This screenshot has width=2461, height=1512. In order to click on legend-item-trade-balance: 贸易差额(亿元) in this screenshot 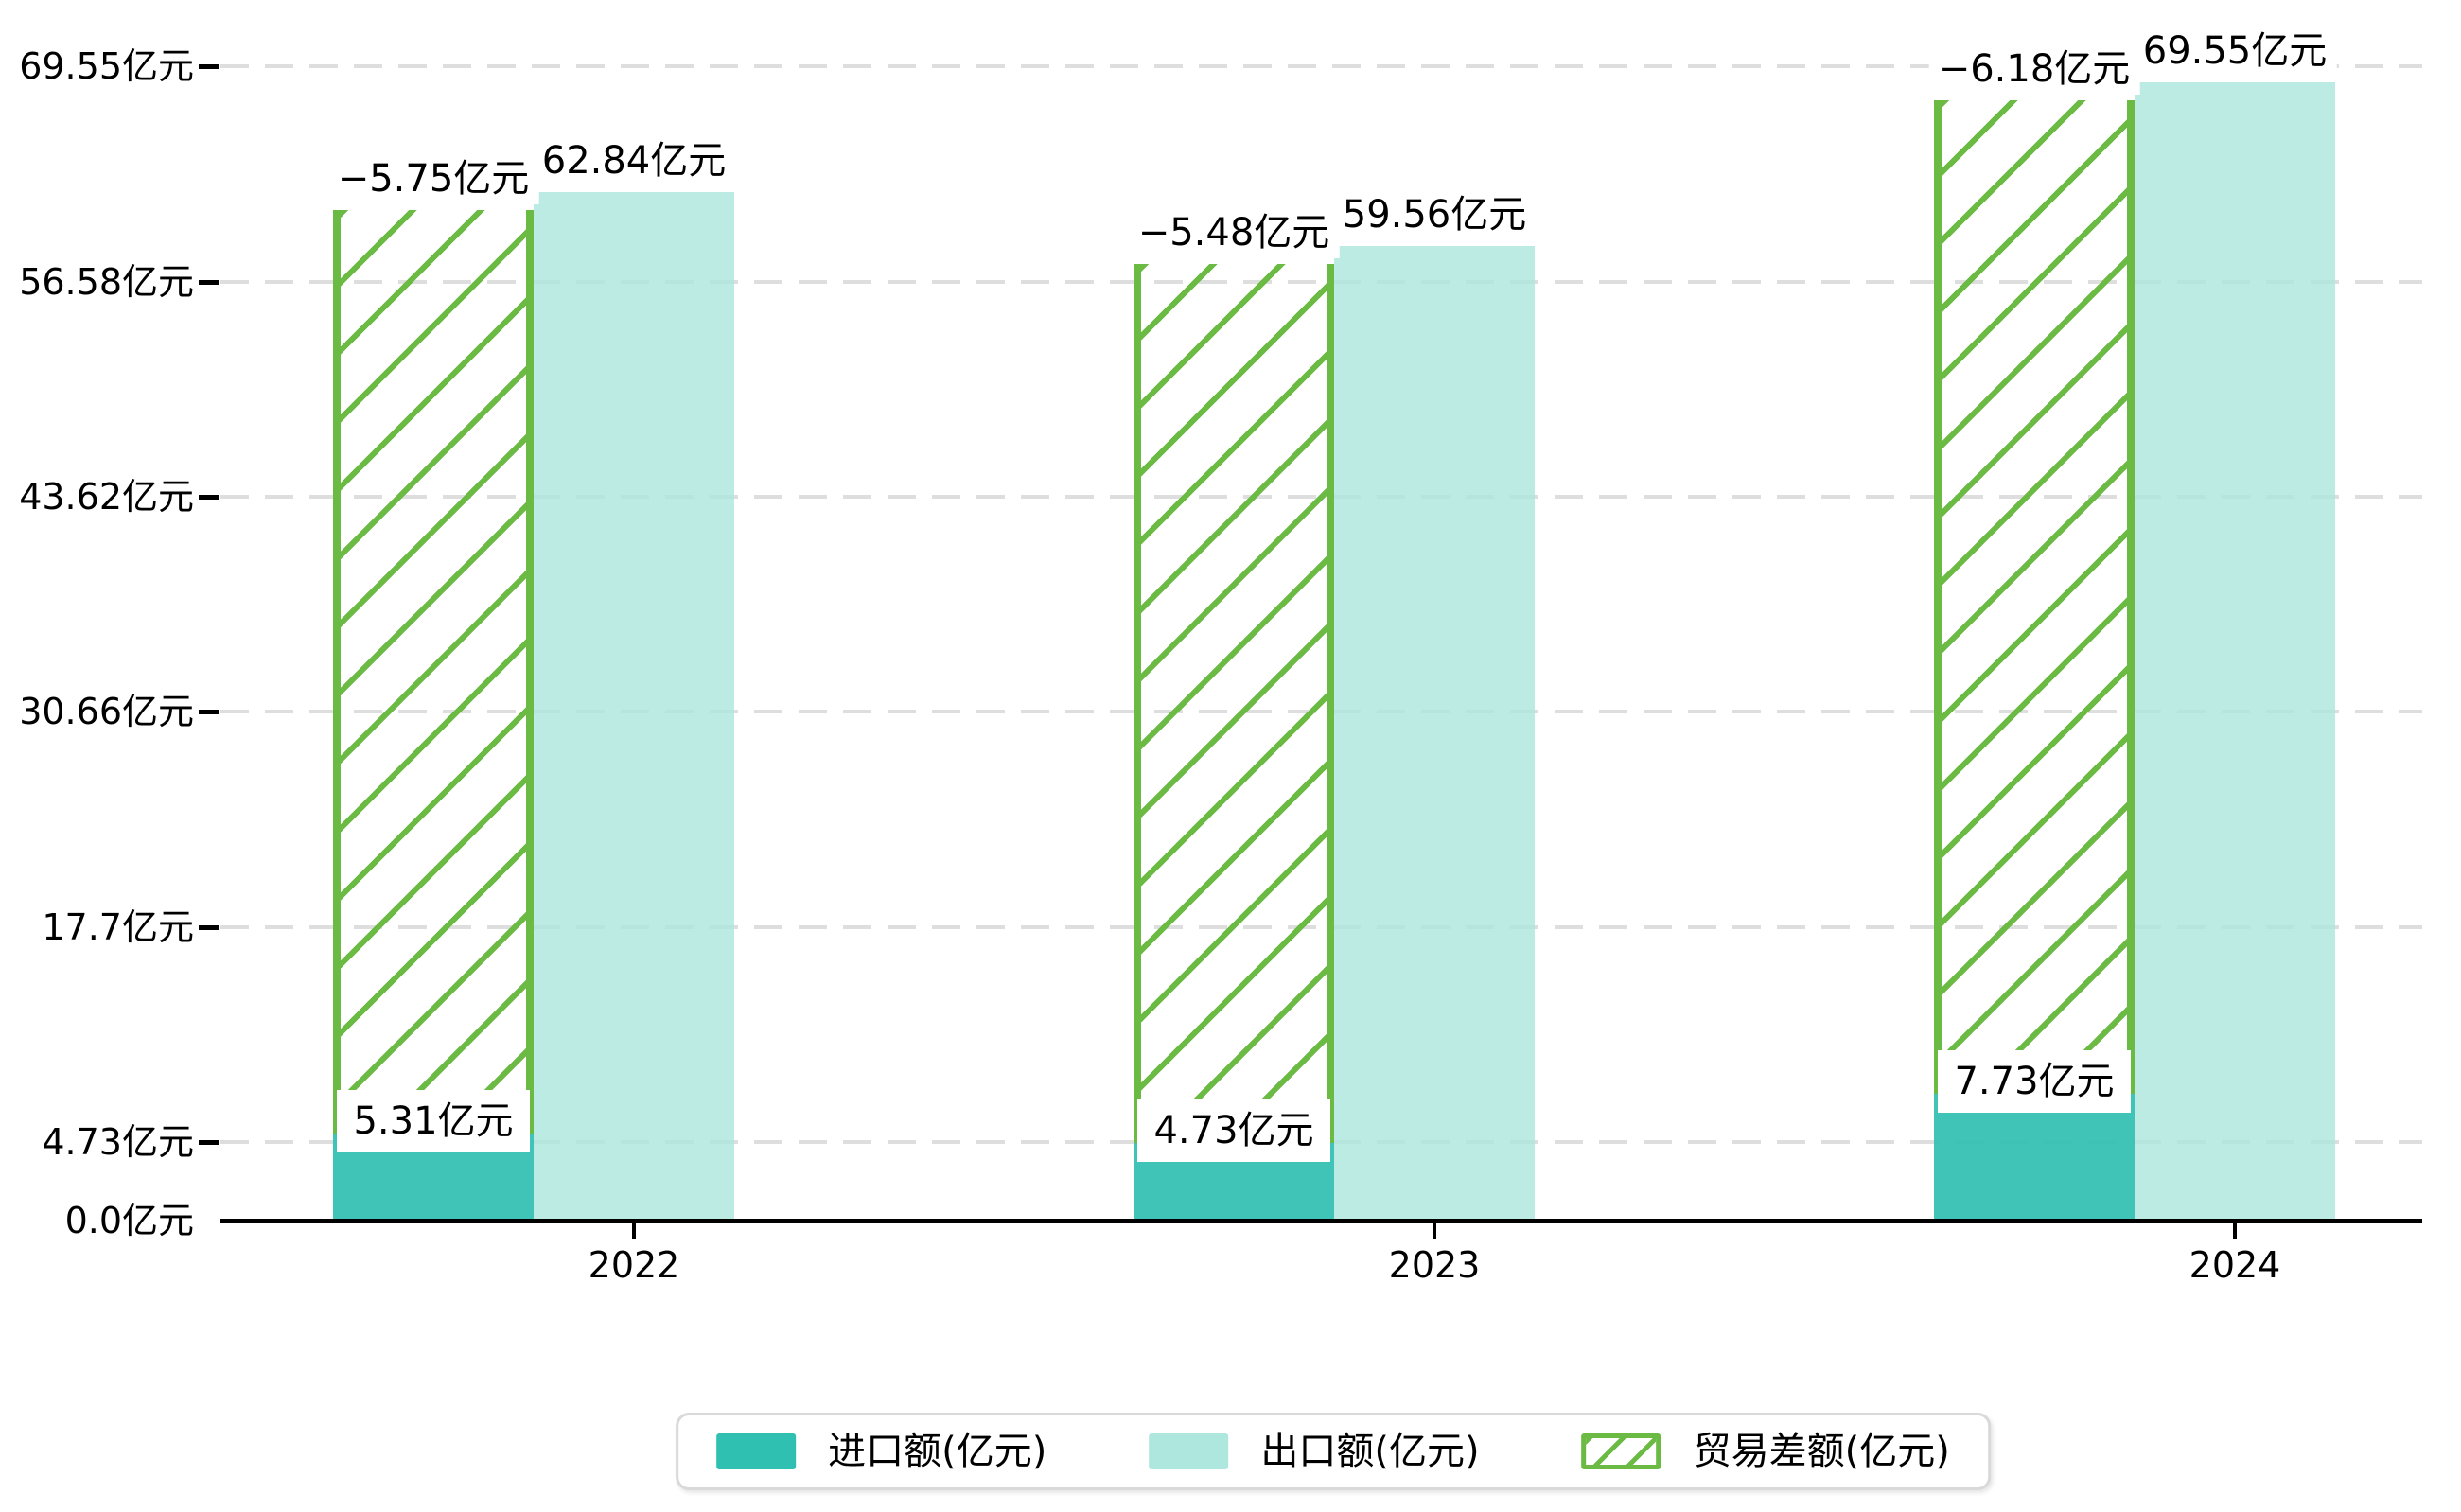, I will do `click(1765, 1451)`.